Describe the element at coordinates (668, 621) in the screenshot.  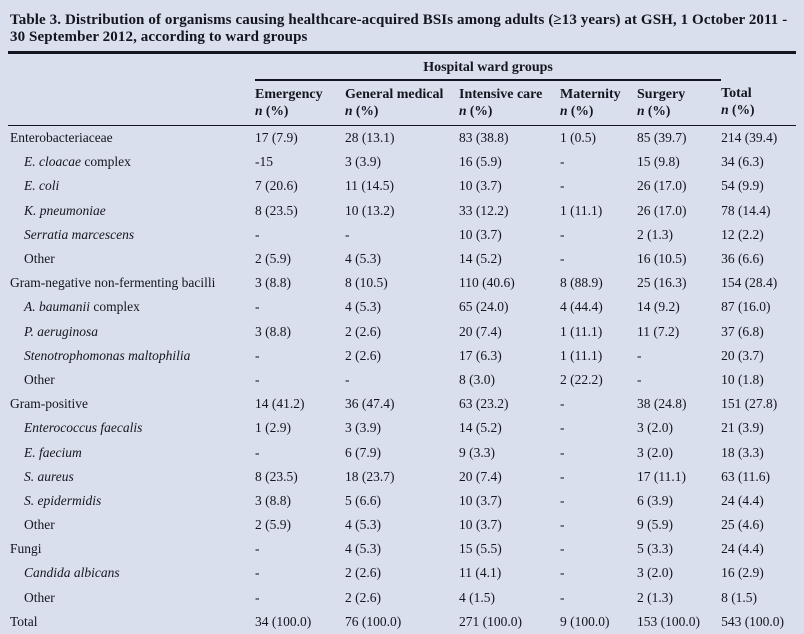
I see `value-cell: 153 (100.0)` at that location.